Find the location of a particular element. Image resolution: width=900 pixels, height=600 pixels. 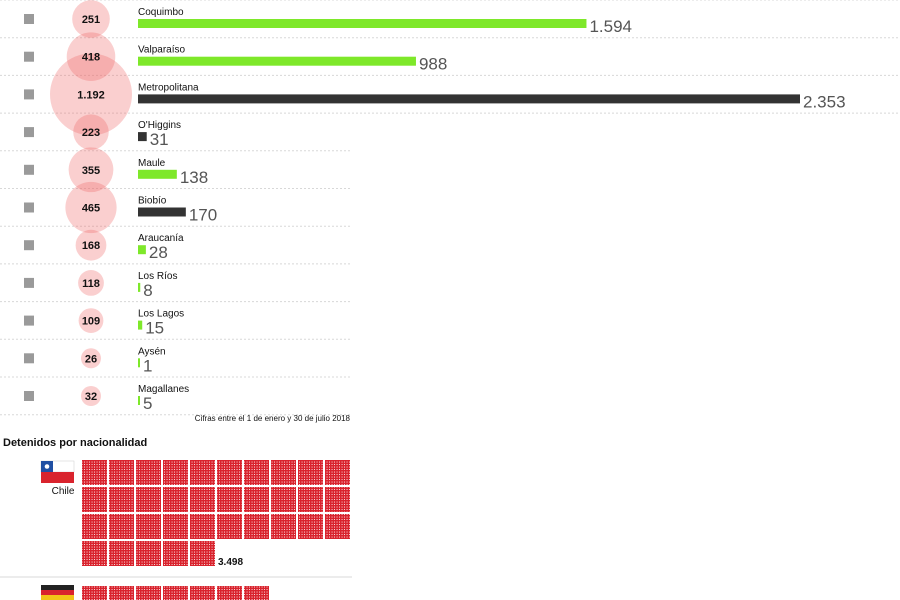

bar-value-label: 5 is located at coordinates (147, 403).